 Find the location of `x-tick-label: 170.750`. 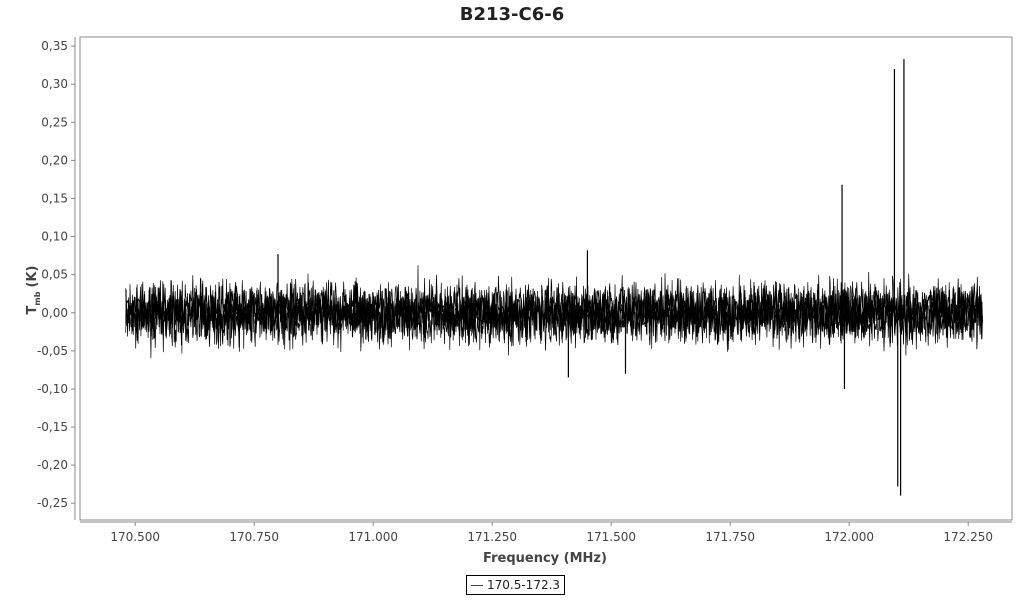

x-tick-label: 170.750 is located at coordinates (254, 537).